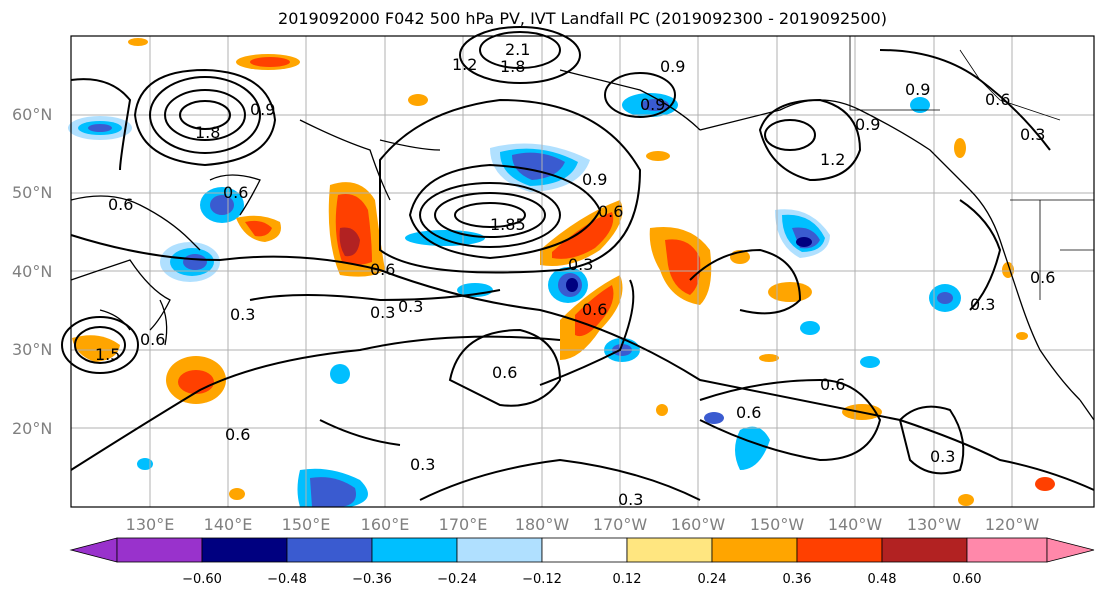  Describe the element at coordinates (463, 524) in the screenshot. I see `lon-label: 170°E` at that location.